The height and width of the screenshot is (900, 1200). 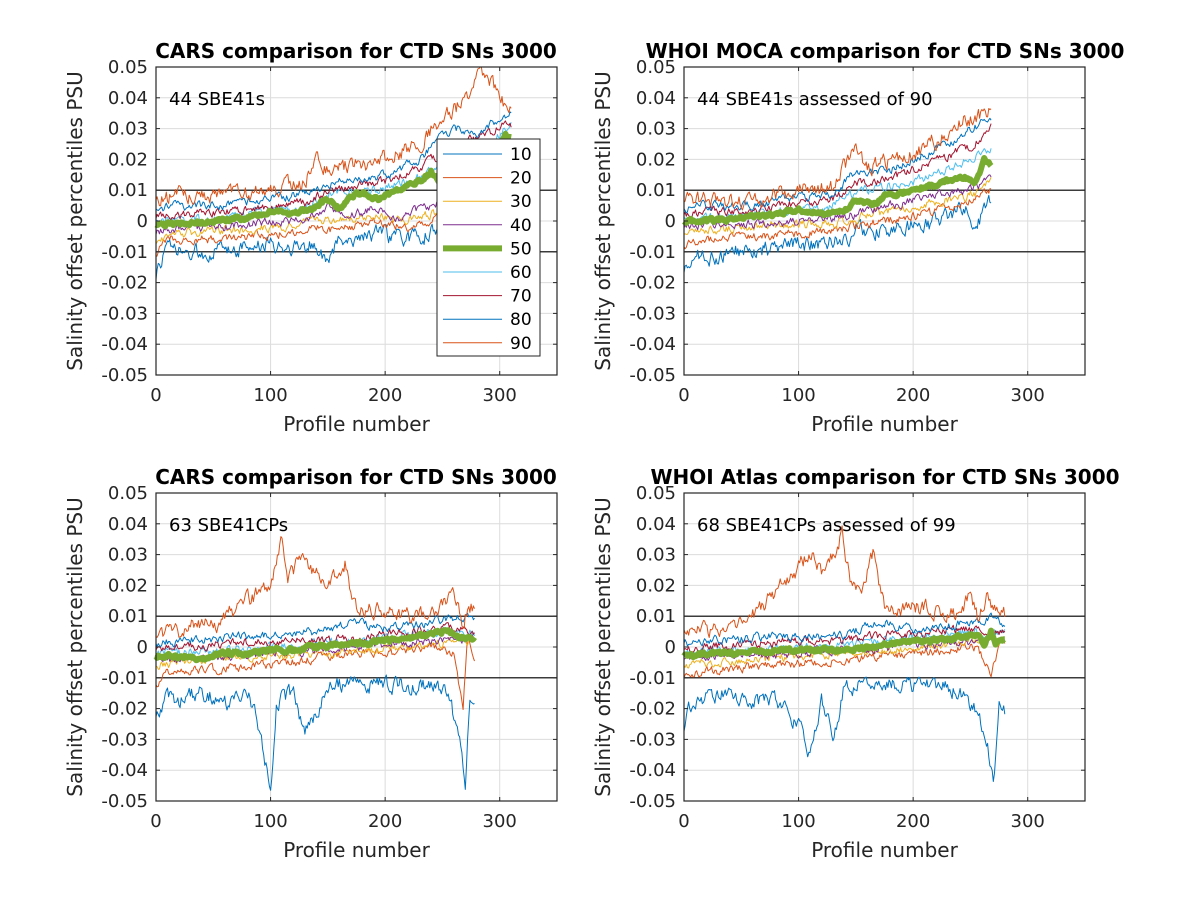 I want to click on series-line-p70, so click(x=837, y=170).